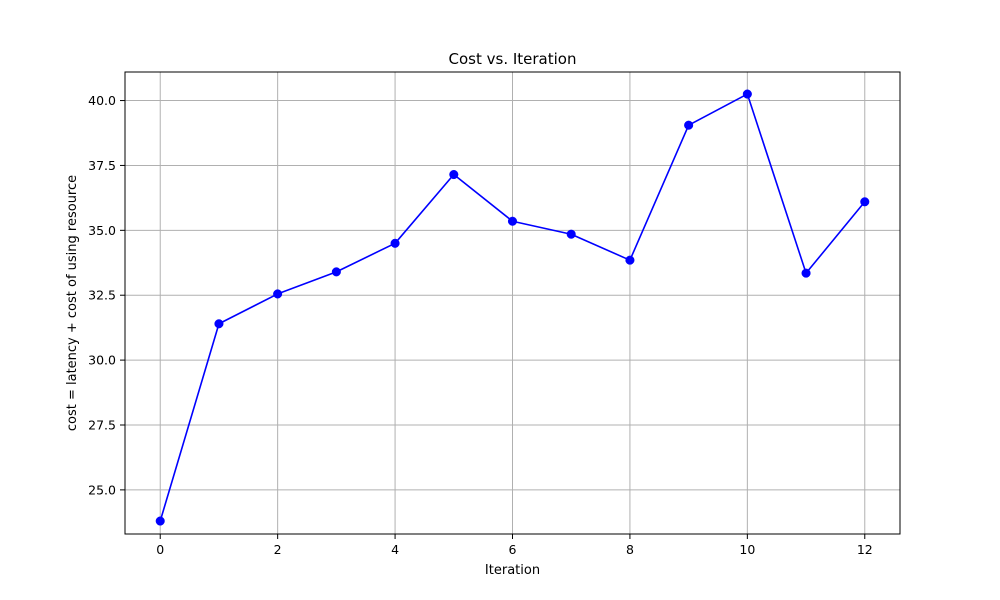 Image resolution: width=1000 pixels, height=600 pixels. What do you see at coordinates (102, 295) in the screenshot?
I see `y-tick-label: 32.5` at bounding box center [102, 295].